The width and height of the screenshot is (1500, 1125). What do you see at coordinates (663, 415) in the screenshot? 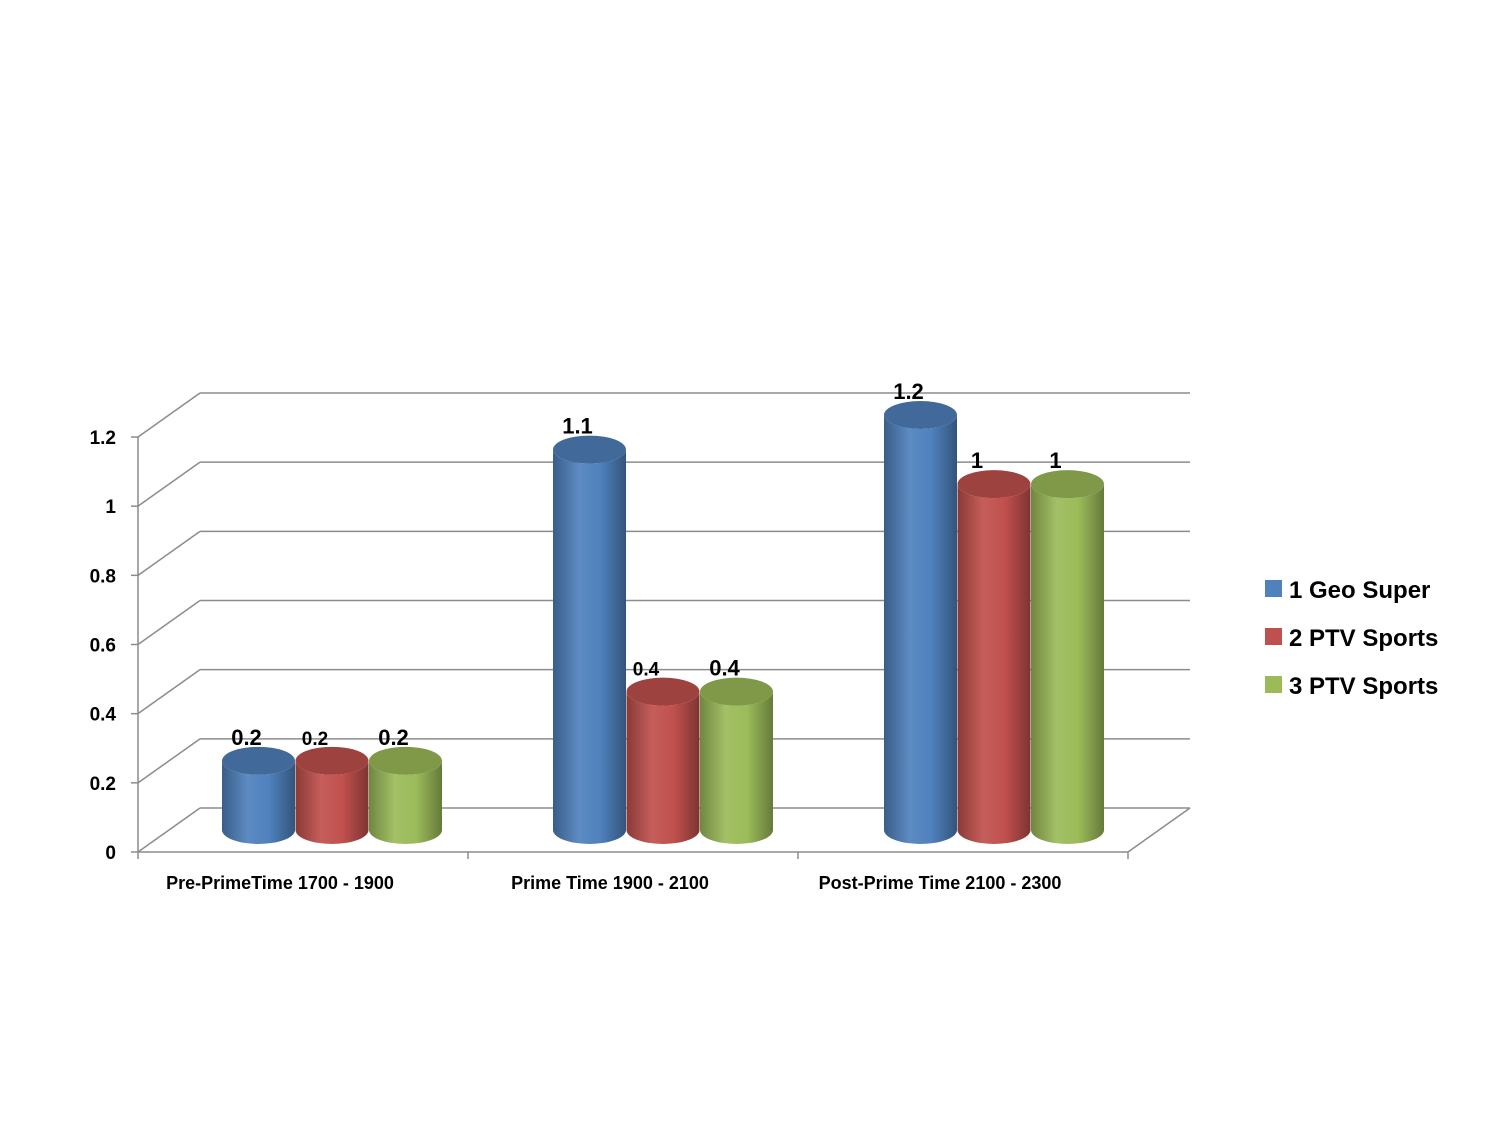
I see `gridline-1.2` at bounding box center [663, 415].